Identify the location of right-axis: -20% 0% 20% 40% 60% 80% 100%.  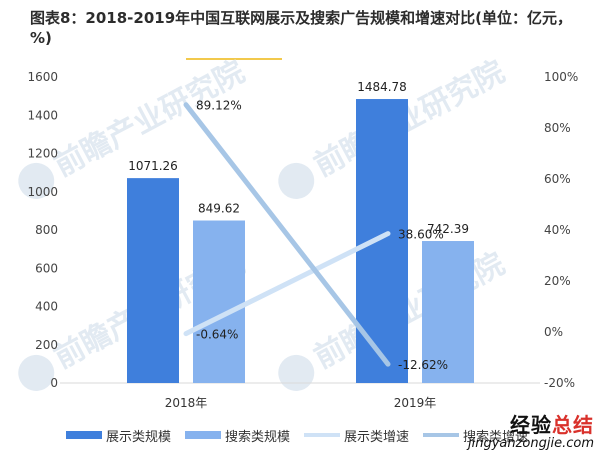
(561, 230).